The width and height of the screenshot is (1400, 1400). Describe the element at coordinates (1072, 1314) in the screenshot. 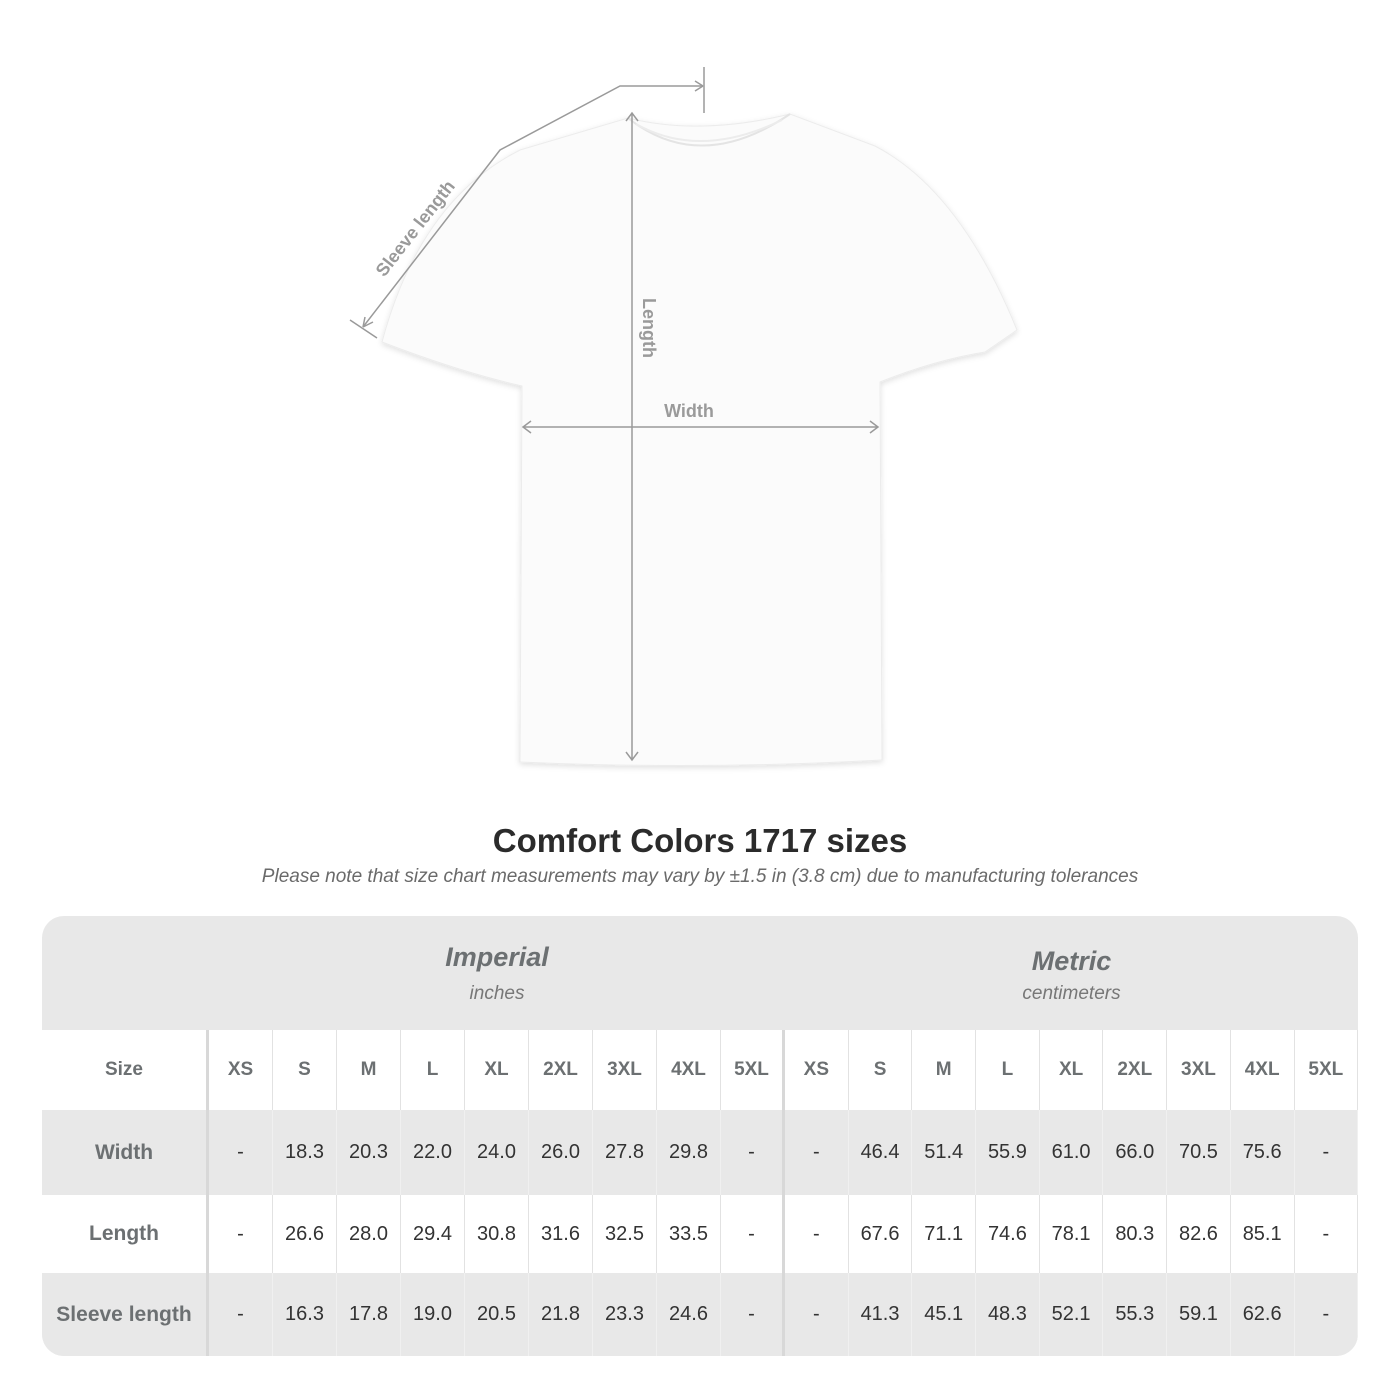

I see `metric-value: 52.1` at that location.